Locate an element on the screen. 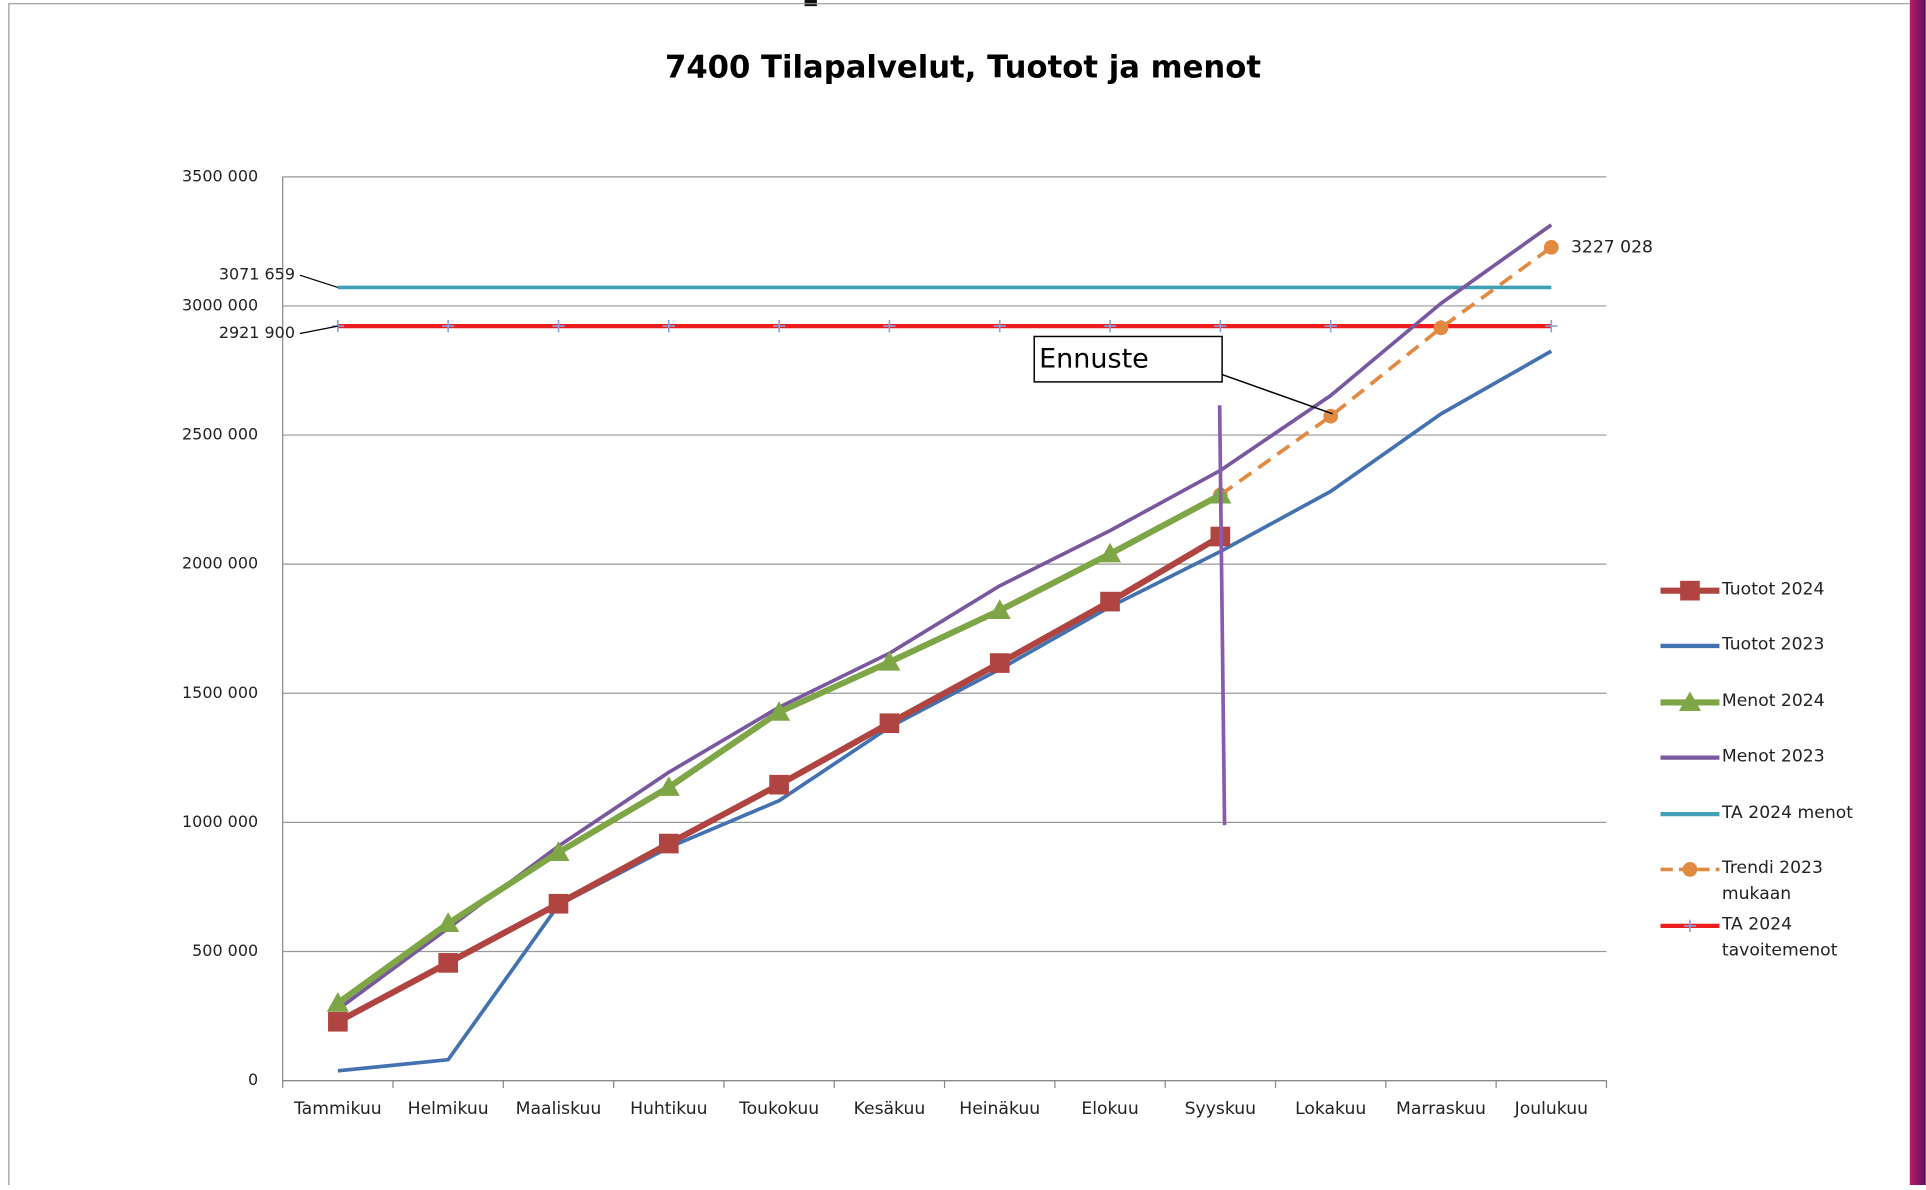 This screenshot has height=1190, width=1926. legend-text-box: Tuotot 2024 is located at coordinates (1773, 589).